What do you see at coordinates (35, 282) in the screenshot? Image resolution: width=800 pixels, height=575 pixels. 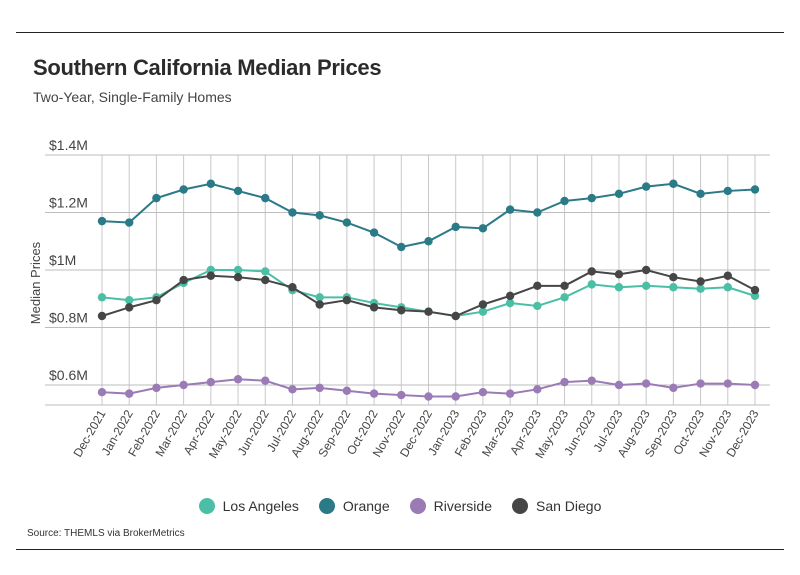 I see `y-axis-label: Median Prices` at bounding box center [35, 282].